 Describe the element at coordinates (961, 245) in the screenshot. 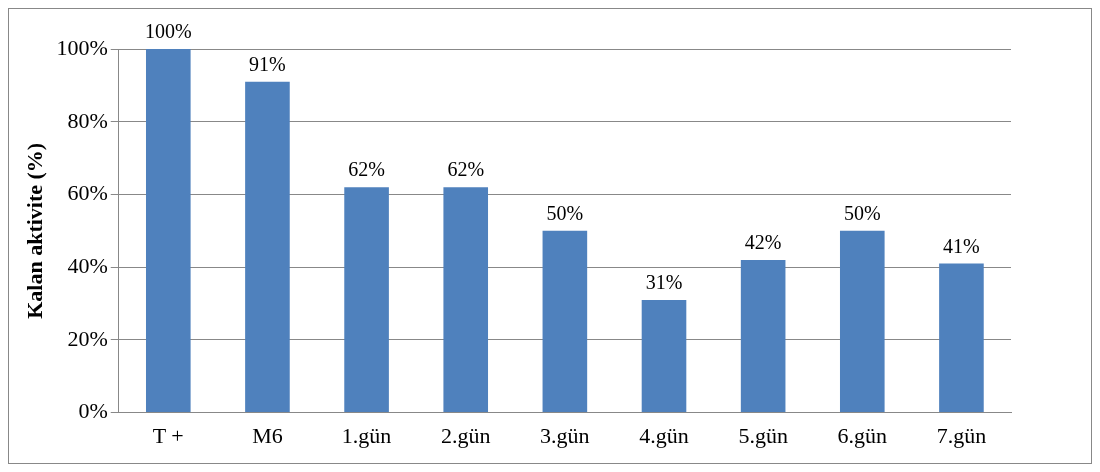

I see `data-label: 41%` at that location.